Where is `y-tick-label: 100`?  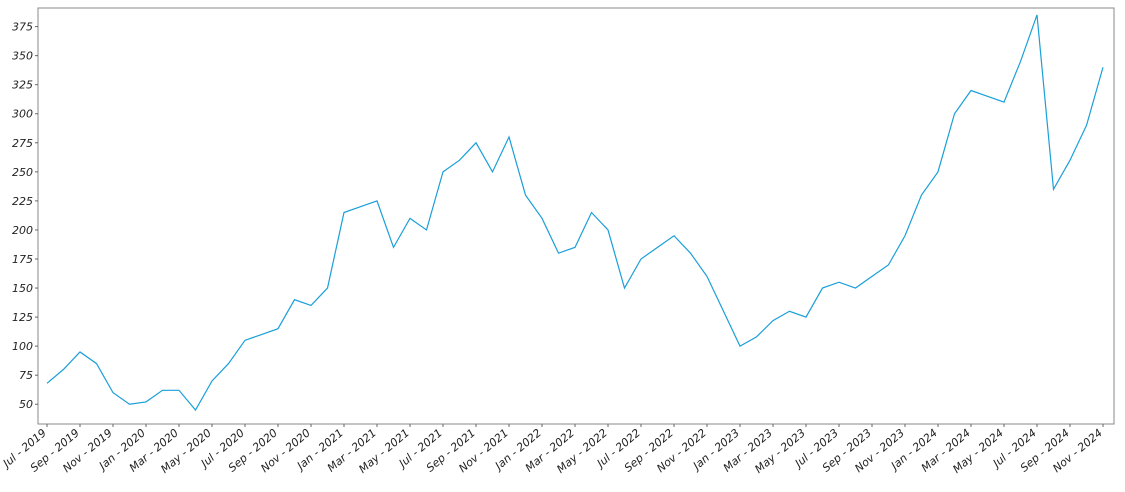 y-tick-label: 100 is located at coordinates (22, 346).